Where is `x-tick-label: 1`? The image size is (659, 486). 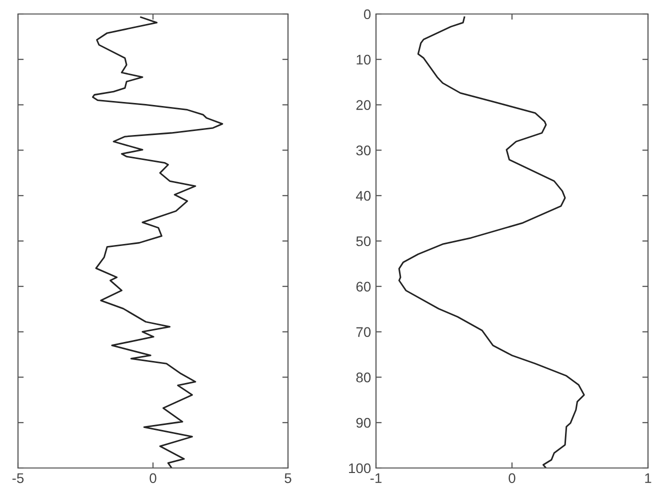 x-tick-label: 1 is located at coordinates (648, 478).